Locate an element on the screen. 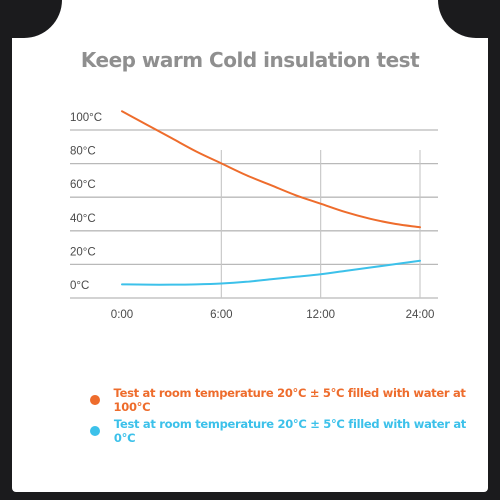 This screenshot has width=500, height=500. x-tick-label: 24:00 is located at coordinates (420, 315).